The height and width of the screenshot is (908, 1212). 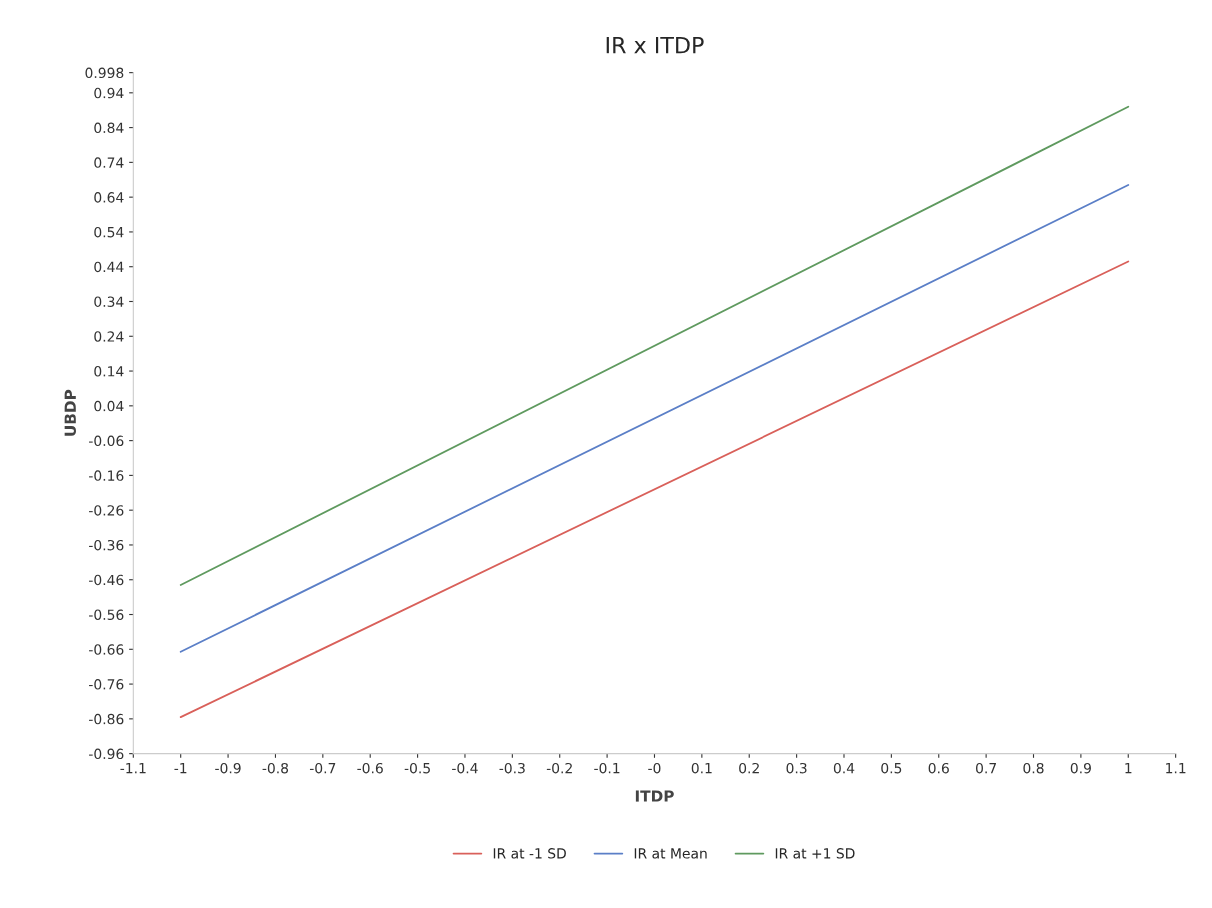 I want to click on x-tick-label: -0.8, so click(x=275, y=768).